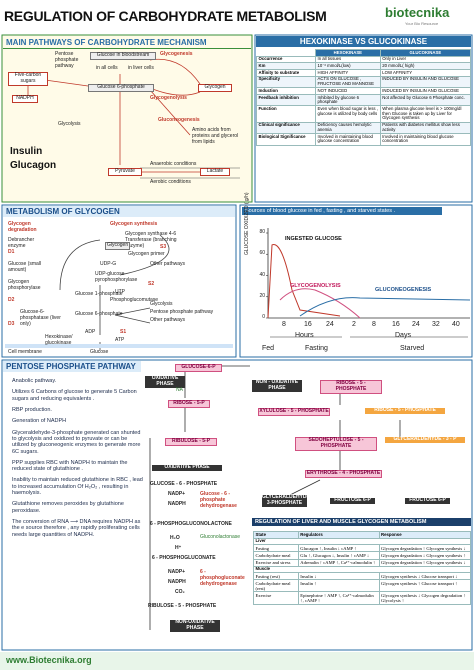 The height and width of the screenshot is (670, 474). I want to click on section-row: Liver, so click(362, 541).